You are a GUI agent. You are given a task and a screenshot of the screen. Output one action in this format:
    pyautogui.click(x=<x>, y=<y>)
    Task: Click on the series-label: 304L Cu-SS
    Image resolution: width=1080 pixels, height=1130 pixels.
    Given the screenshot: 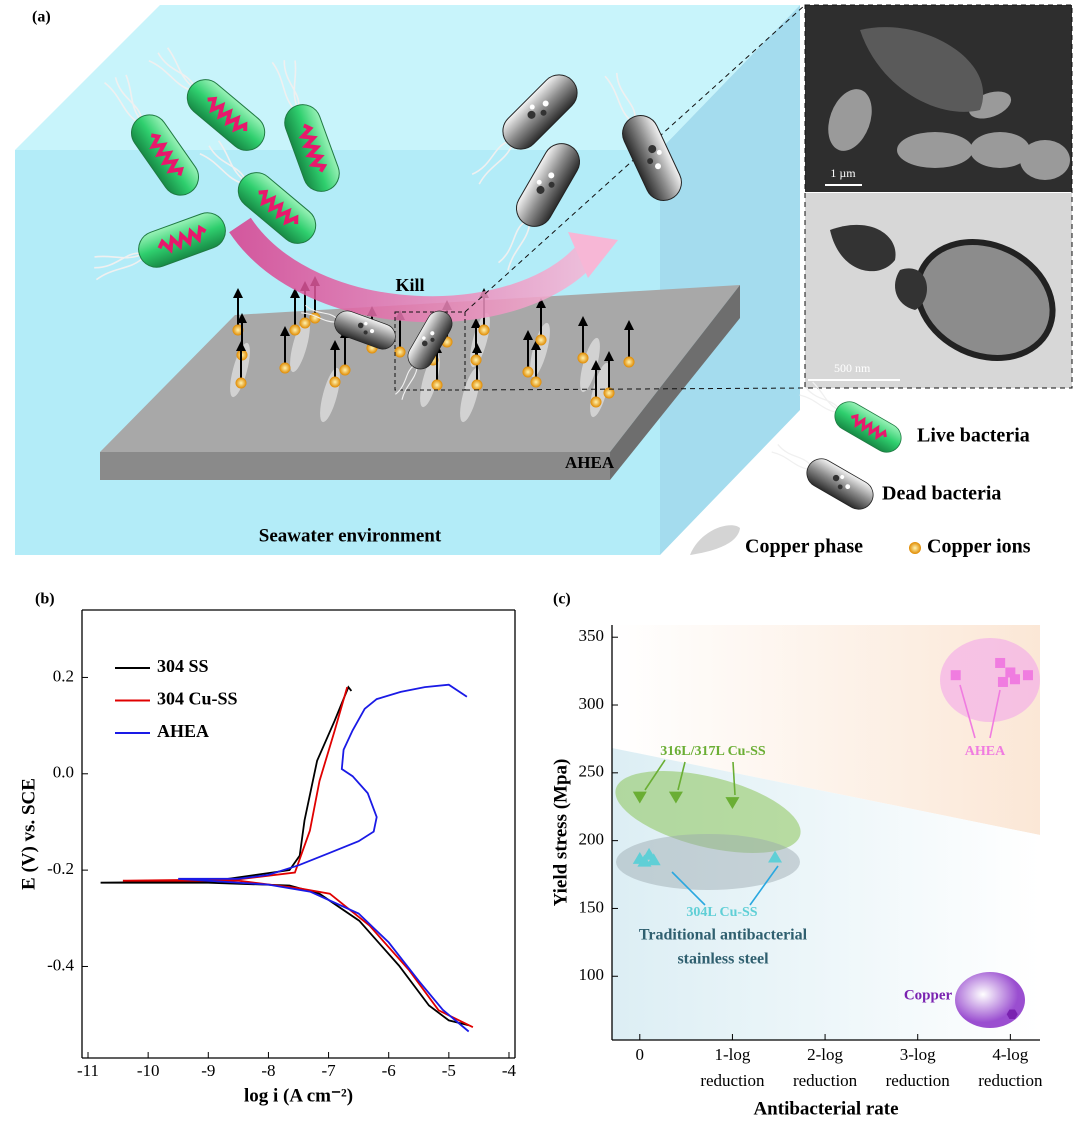 What is the action you would take?
    pyautogui.click(x=721, y=912)
    